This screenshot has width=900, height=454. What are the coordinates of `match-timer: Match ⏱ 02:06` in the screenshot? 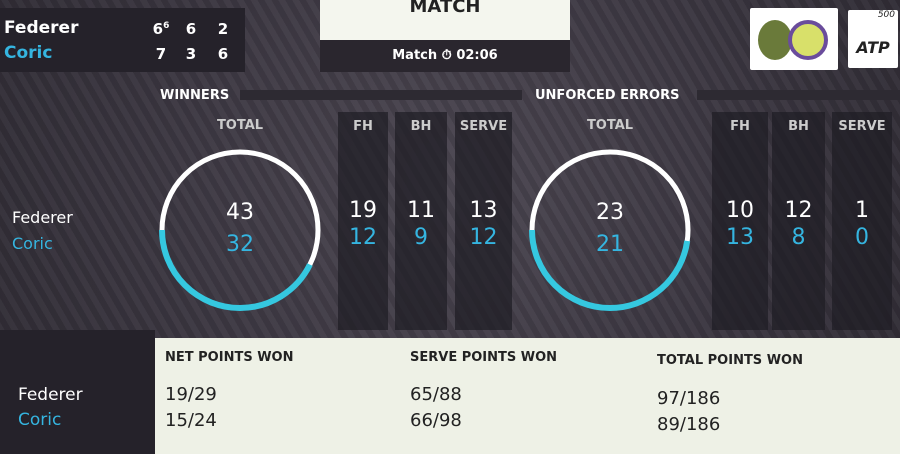 It's located at (445, 56).